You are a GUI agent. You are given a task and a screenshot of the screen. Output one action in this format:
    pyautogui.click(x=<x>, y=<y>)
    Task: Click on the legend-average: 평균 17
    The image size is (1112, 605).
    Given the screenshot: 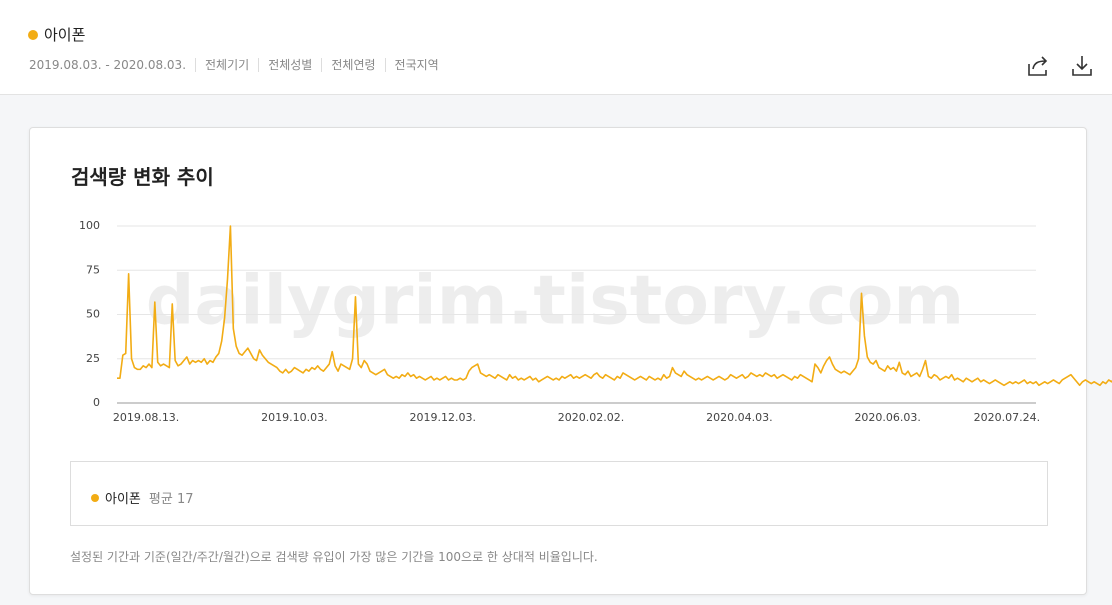 What is the action you would take?
    pyautogui.click(x=171, y=499)
    